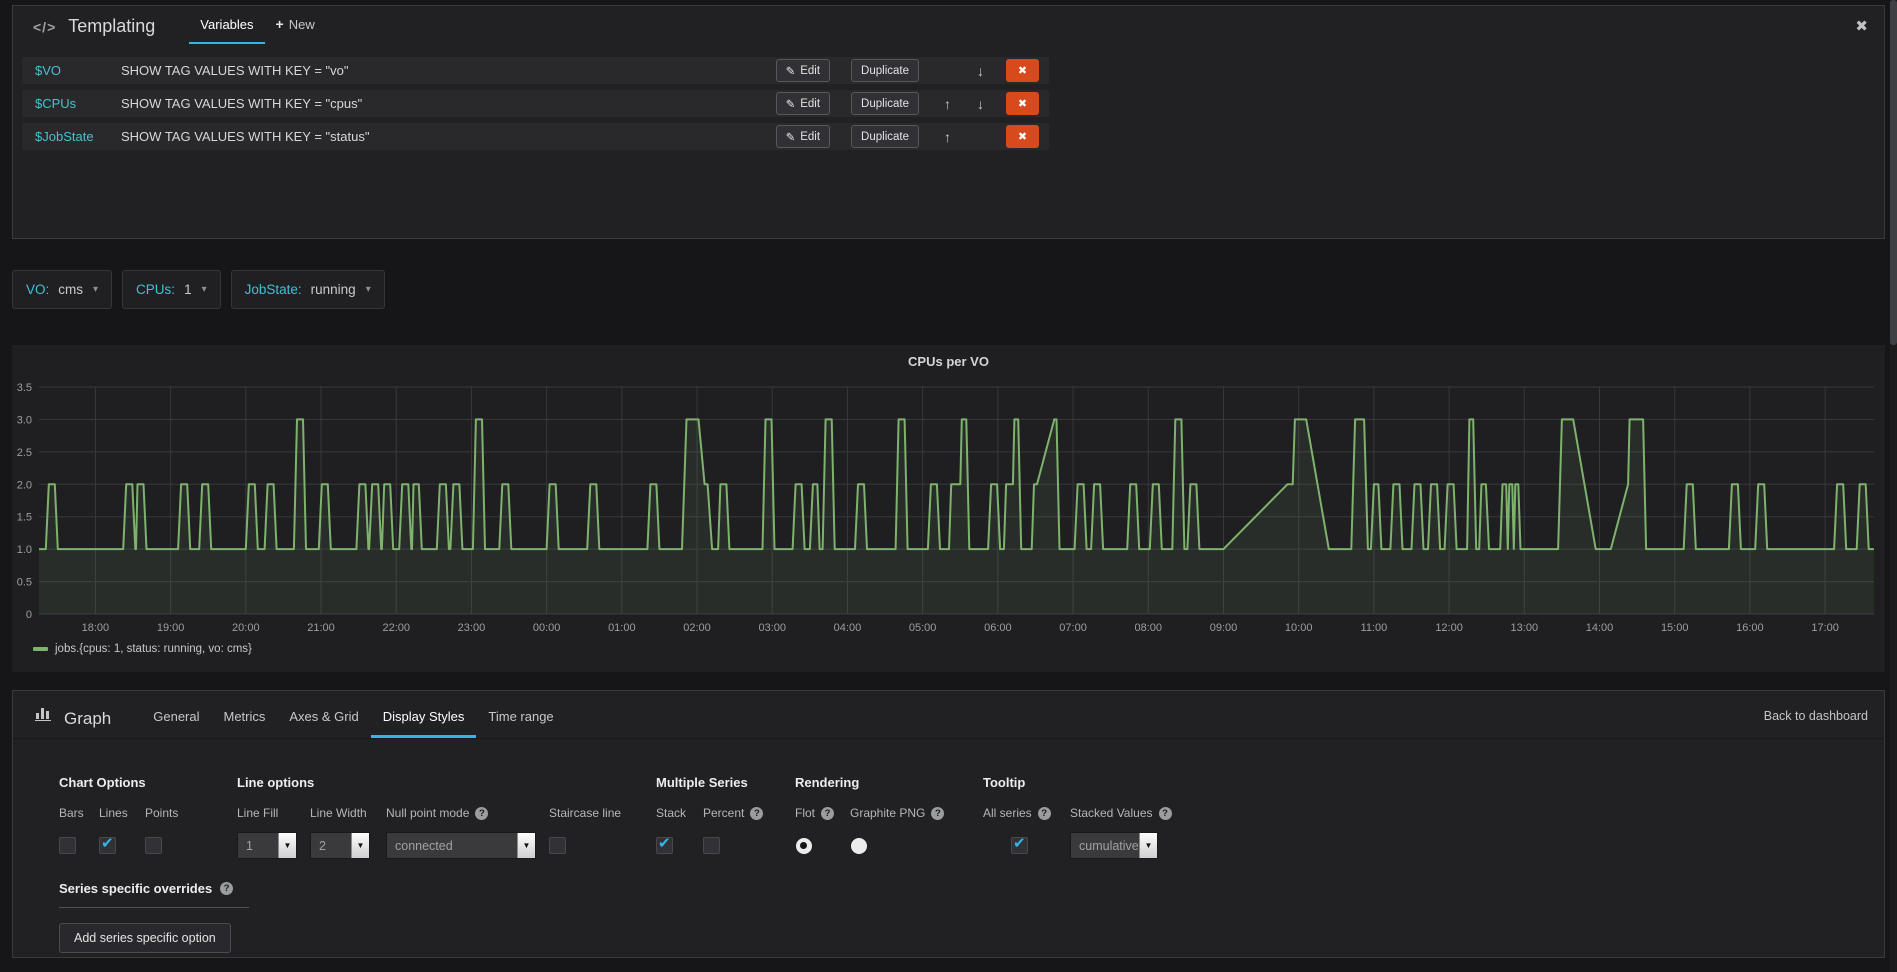  What do you see at coordinates (153, 649) in the screenshot?
I see `legend-label: jobs.{cpus: 1, status: running, vo: cms}` at bounding box center [153, 649].